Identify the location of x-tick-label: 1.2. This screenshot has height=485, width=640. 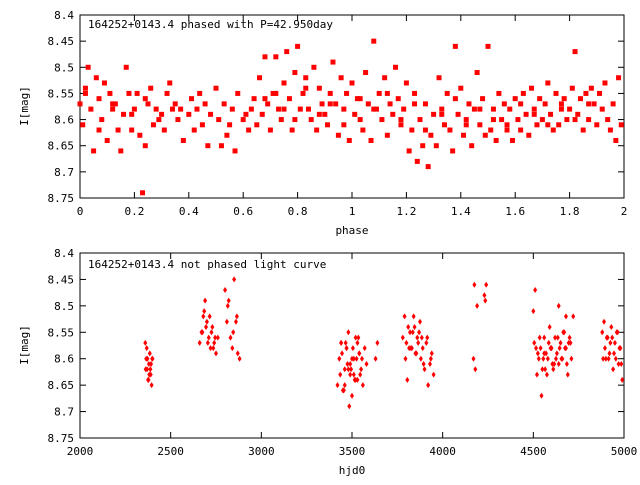
(406, 211).